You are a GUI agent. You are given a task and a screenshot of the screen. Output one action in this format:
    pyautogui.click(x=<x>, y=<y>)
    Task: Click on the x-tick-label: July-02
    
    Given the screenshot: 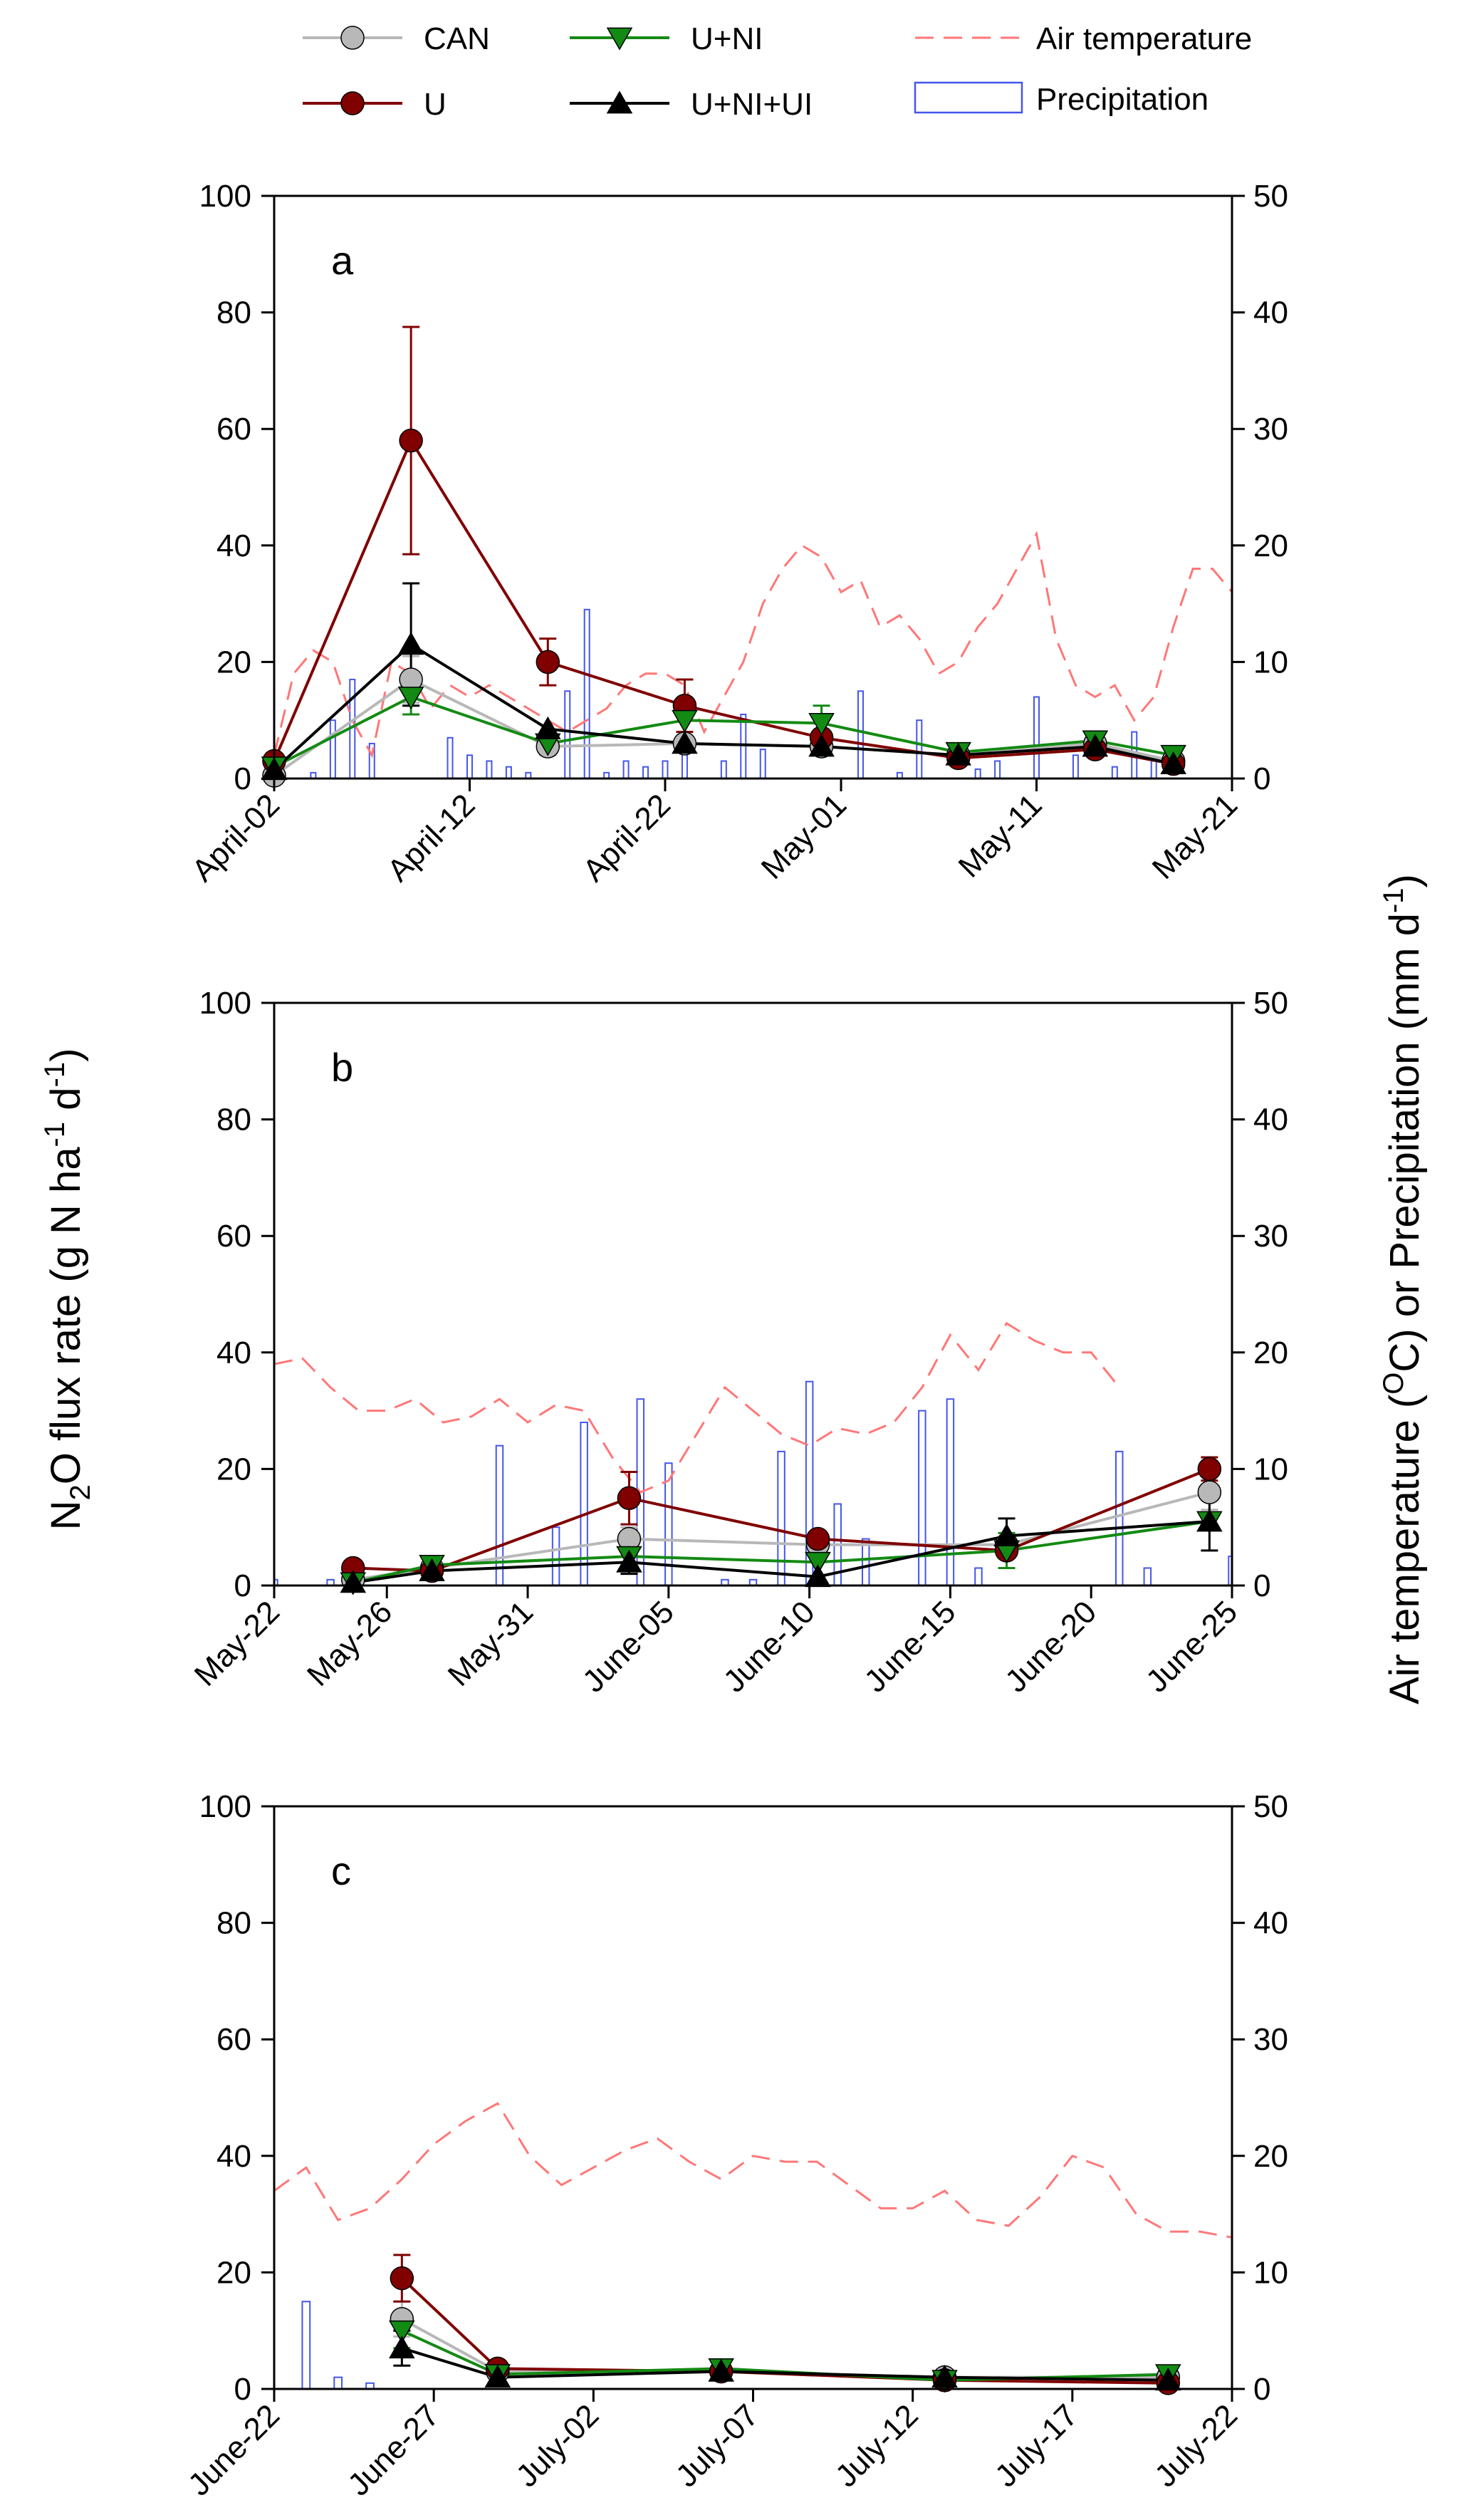 What is the action you would take?
    pyautogui.click(x=557, y=2445)
    